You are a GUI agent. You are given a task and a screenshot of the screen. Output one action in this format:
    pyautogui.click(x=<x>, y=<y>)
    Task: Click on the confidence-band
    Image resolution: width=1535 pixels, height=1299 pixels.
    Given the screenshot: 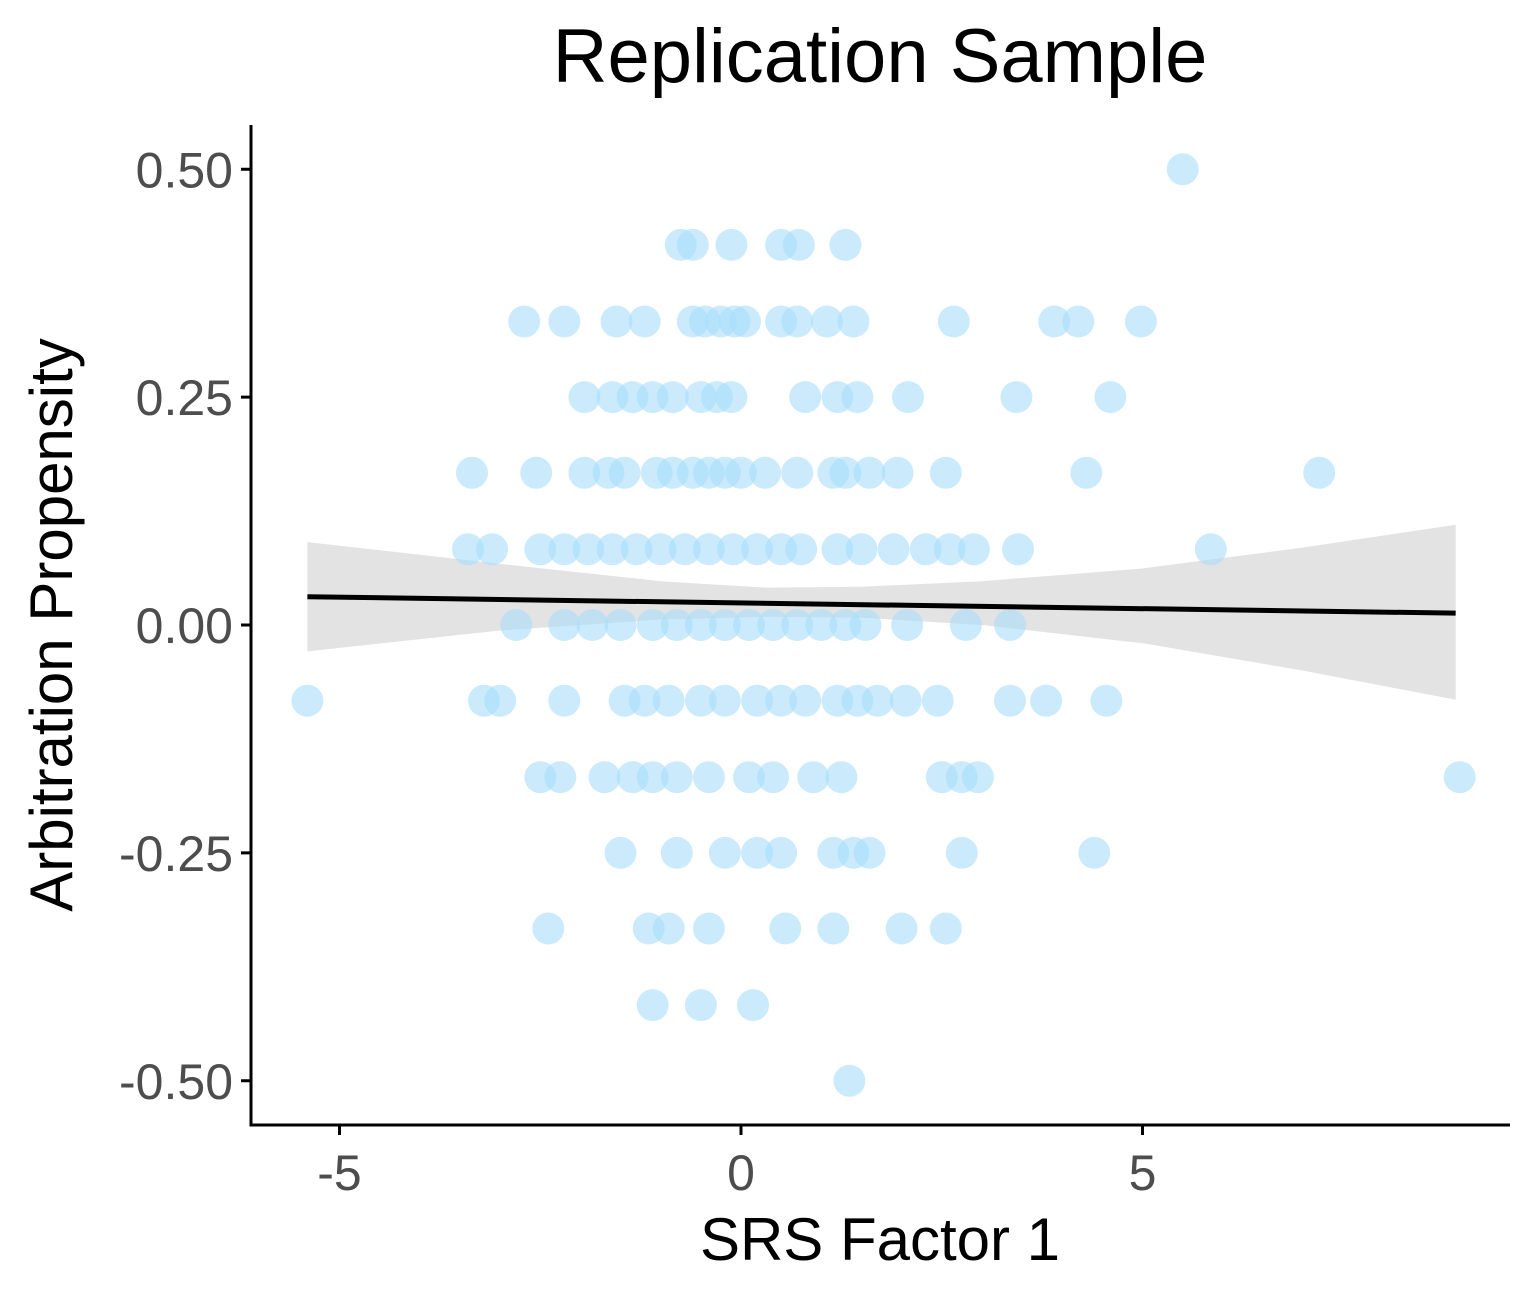 What is the action you would take?
    pyautogui.click(x=881, y=612)
    